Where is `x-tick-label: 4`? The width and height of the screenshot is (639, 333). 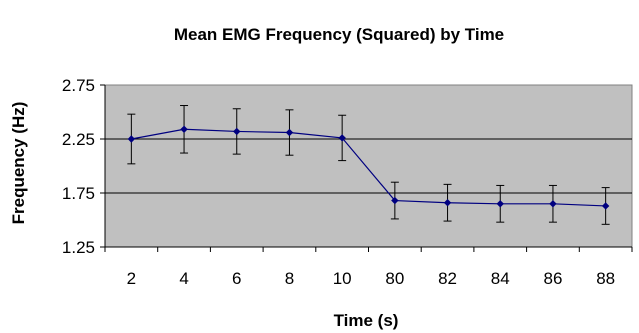
x-tick-label: 4 is located at coordinates (183, 278).